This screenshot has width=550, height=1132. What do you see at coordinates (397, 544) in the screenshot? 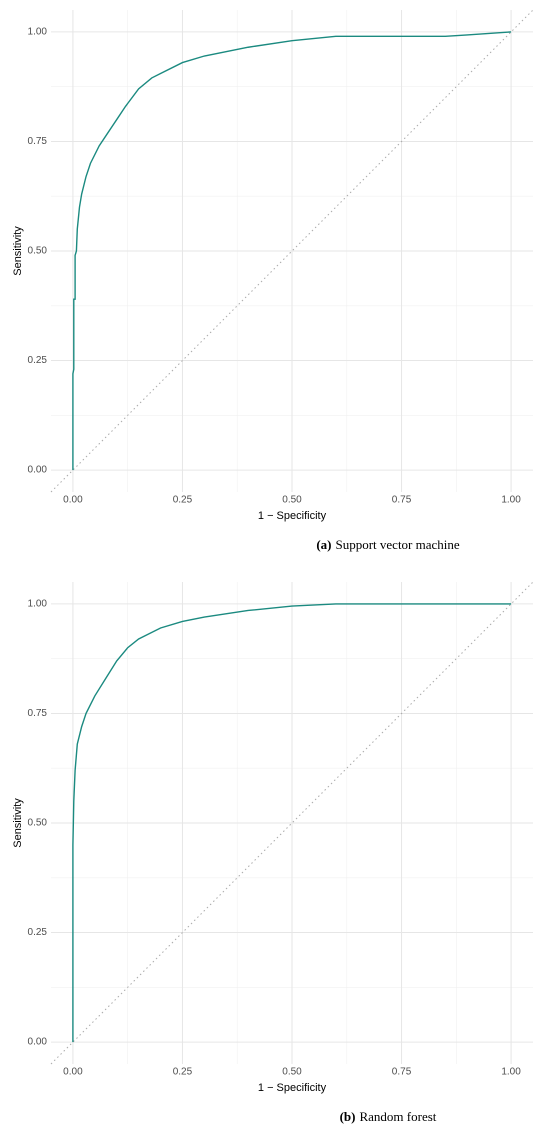
I see `caption-text: Support vector machine` at bounding box center [397, 544].